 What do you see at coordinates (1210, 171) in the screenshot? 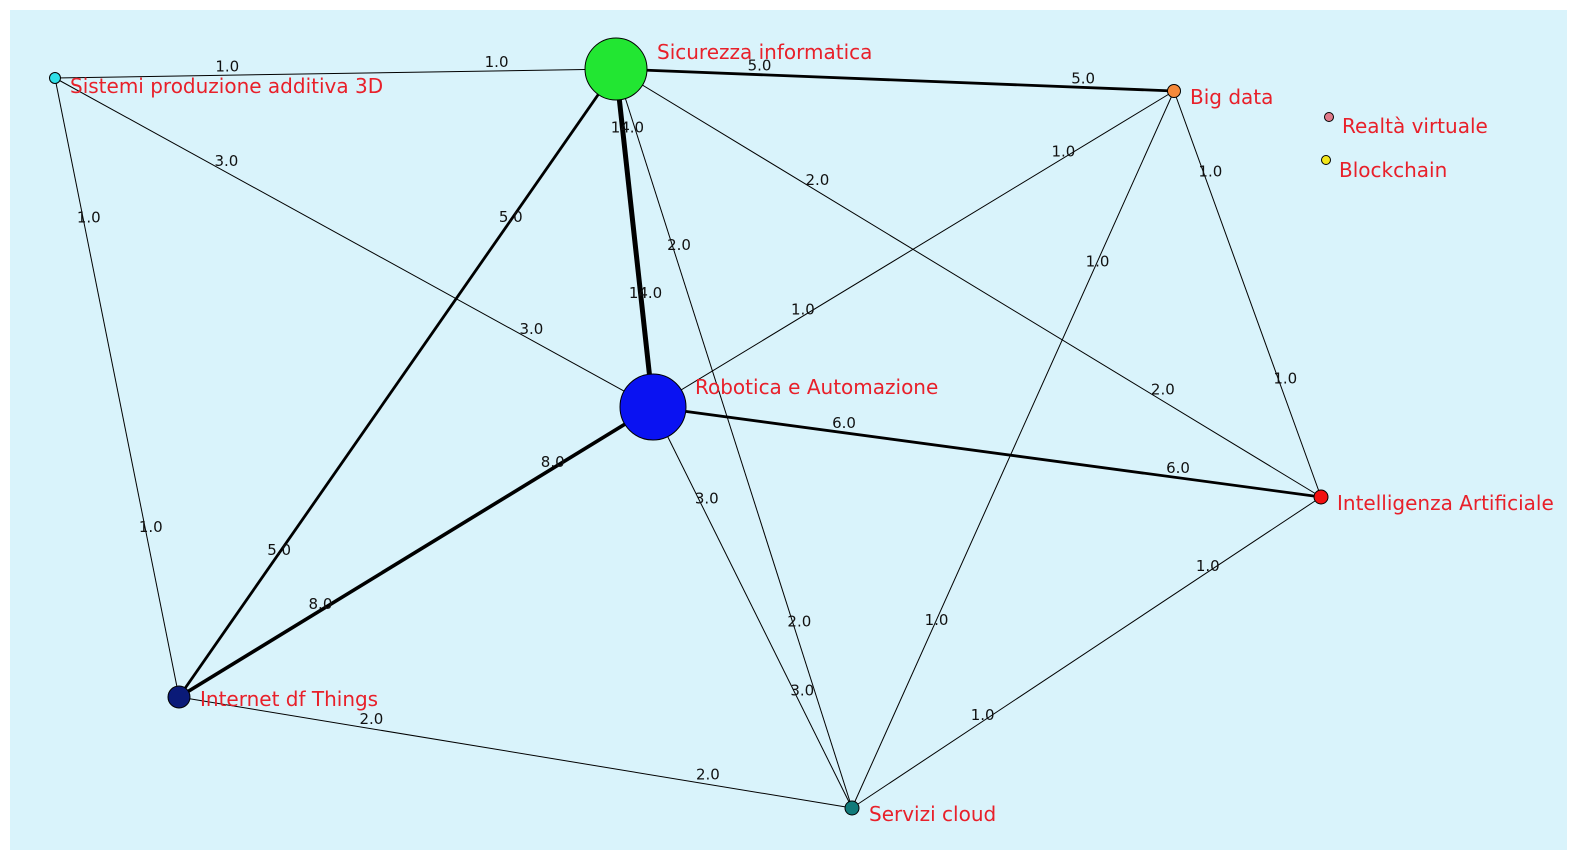
I see `edge-weight-label-big-ia-1: 1.0` at bounding box center [1210, 171].